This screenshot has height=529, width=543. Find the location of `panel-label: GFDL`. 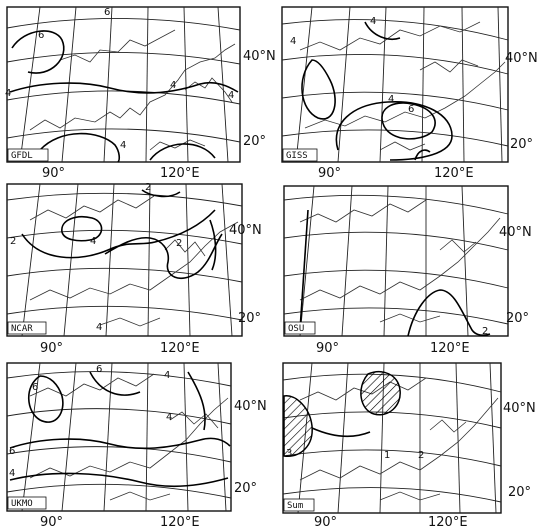

panel-label: GFDL is located at coordinates (22, 156).